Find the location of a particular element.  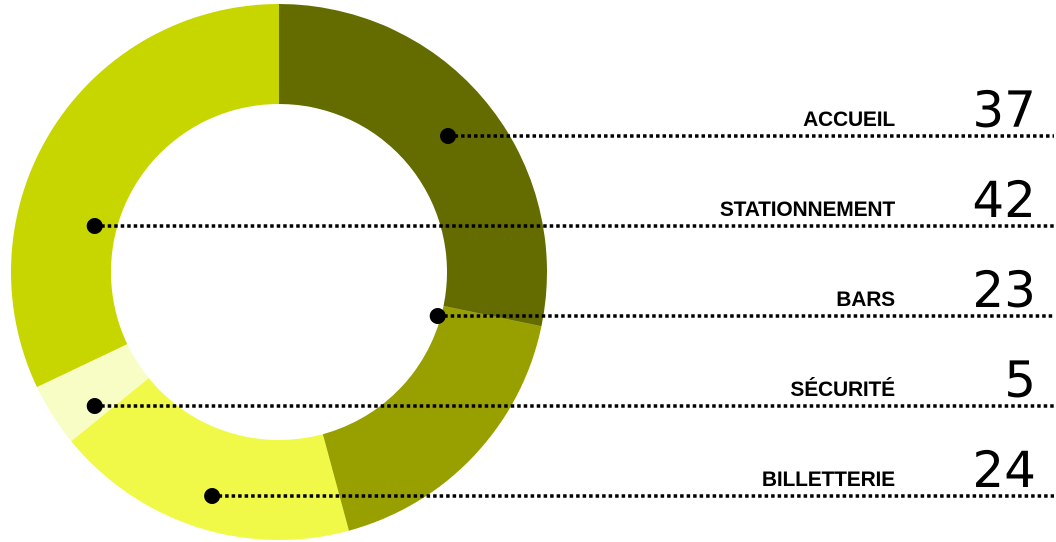

category-label-accueil: ACCUEIL is located at coordinates (849, 119).